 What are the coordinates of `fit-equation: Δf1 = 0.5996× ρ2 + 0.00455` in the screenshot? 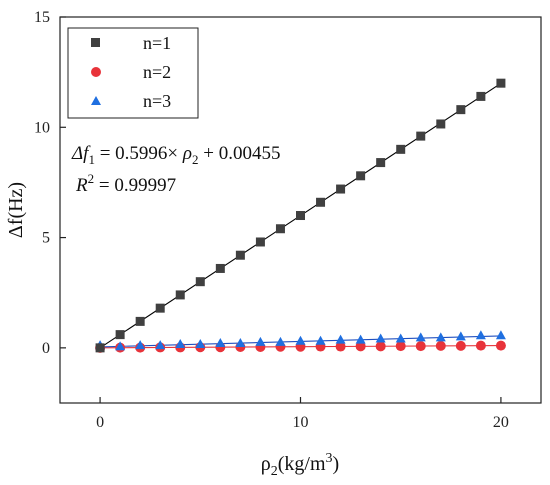 It's located at (175, 155).